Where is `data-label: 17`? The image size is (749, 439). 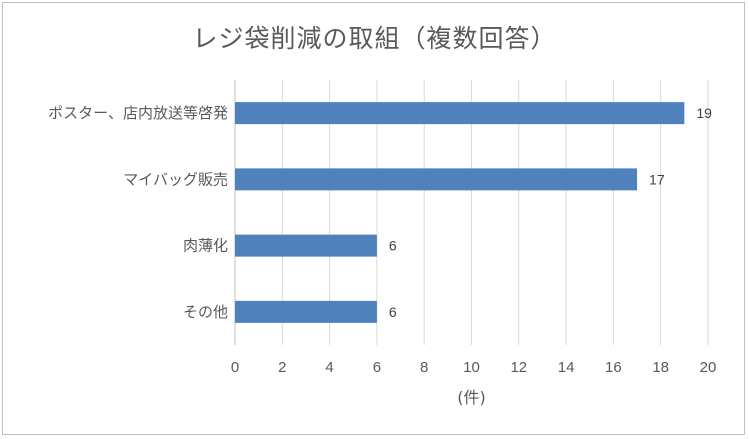
data-label: 17 is located at coordinates (657, 179).